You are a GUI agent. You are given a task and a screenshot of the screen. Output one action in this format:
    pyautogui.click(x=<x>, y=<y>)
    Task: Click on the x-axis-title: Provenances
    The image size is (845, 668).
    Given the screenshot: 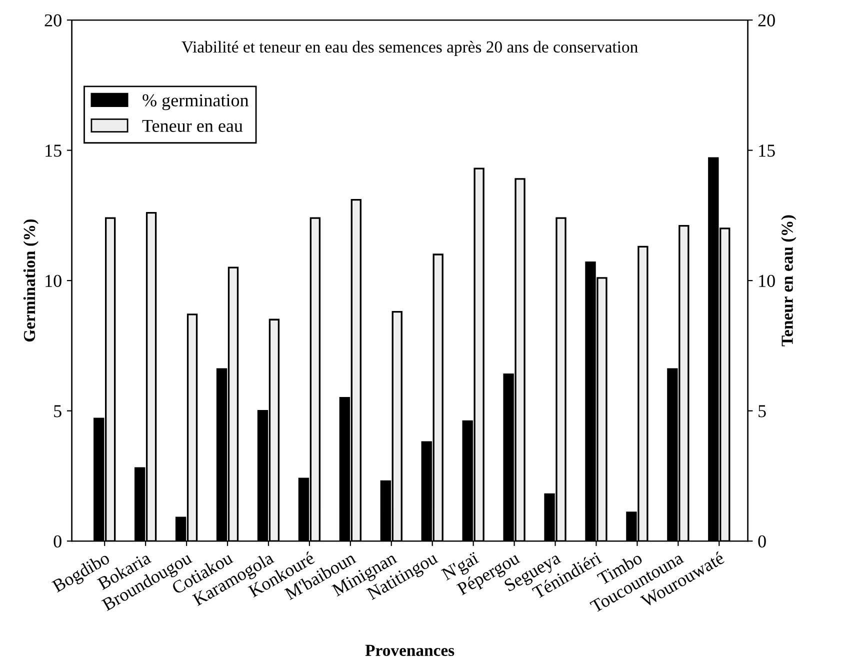 What is the action you would take?
    pyautogui.click(x=409, y=650)
    